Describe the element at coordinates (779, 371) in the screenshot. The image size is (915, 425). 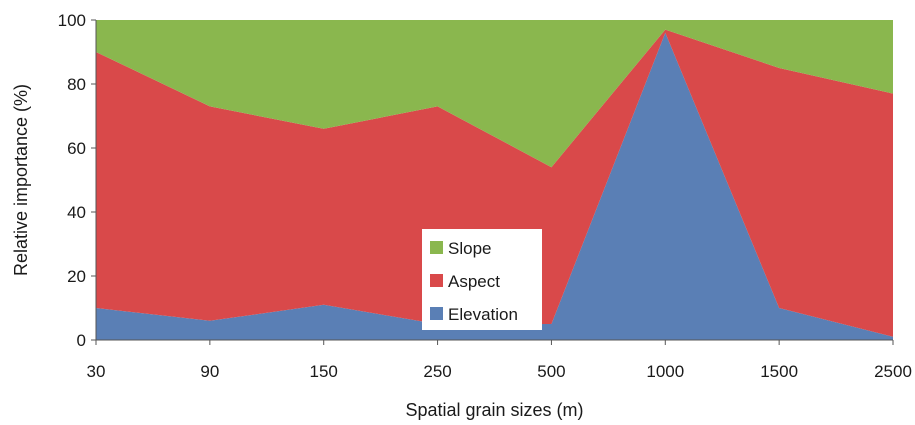
I see `x-tick-label: 1500` at that location.